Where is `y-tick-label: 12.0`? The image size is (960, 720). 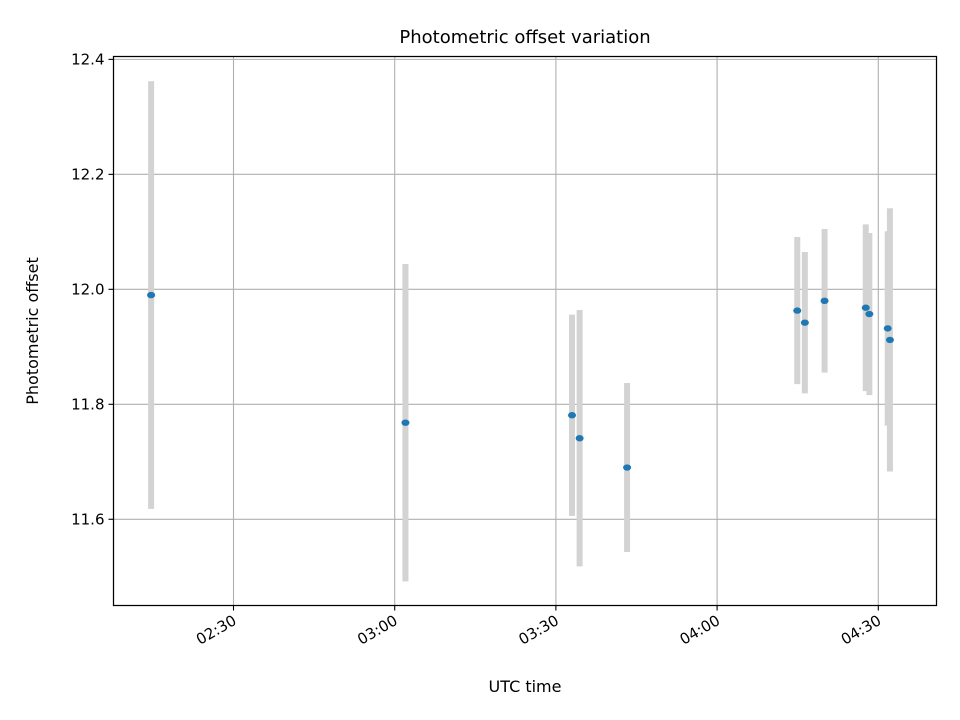
y-tick-label: 12.0 is located at coordinates (87, 289).